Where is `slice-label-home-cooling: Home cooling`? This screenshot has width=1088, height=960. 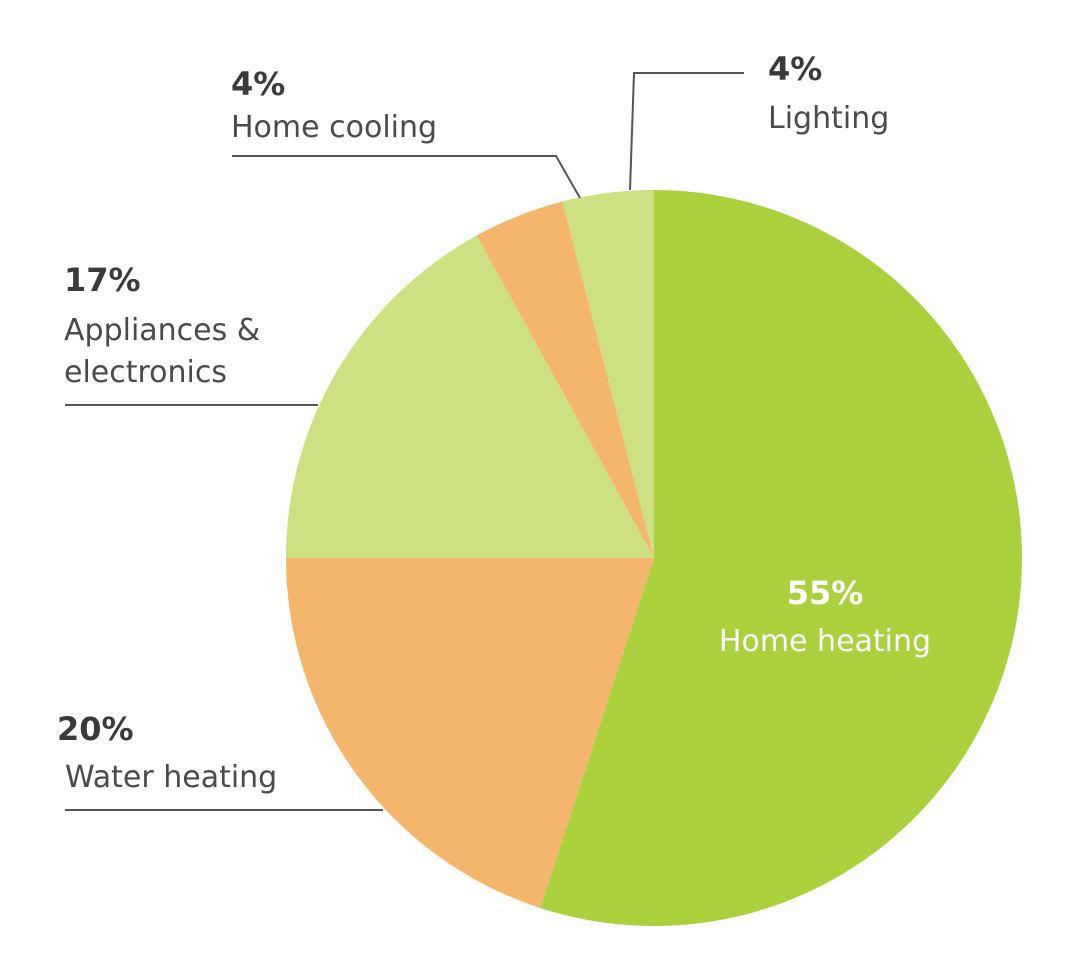
slice-label-home-cooling: Home cooling is located at coordinates (334, 127).